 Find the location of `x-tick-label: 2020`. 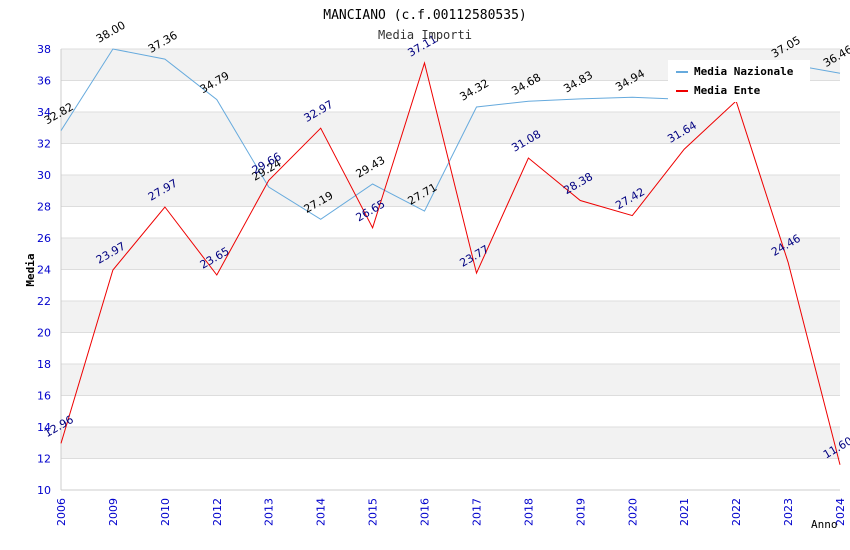

x-tick-label: 2020 is located at coordinates (632, 512).